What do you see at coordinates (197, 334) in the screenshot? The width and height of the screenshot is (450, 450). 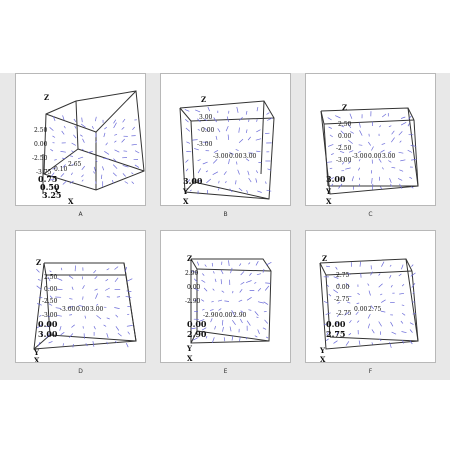 I see `x-tick: 2.90` at bounding box center [197, 334].